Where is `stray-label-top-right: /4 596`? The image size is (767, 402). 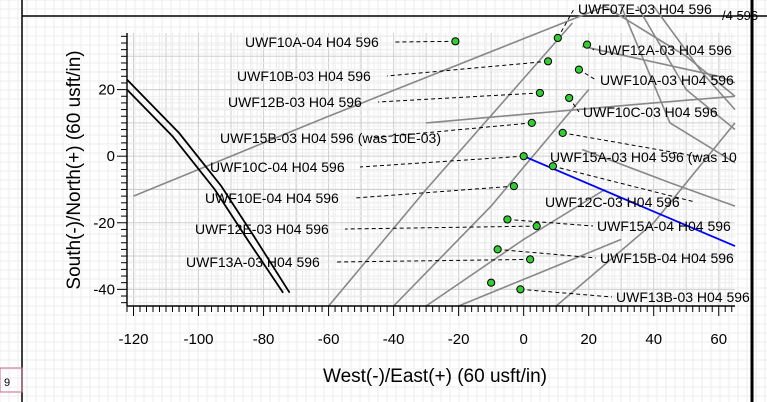
stray-label-top-right: /4 596 is located at coordinates (740, 15).